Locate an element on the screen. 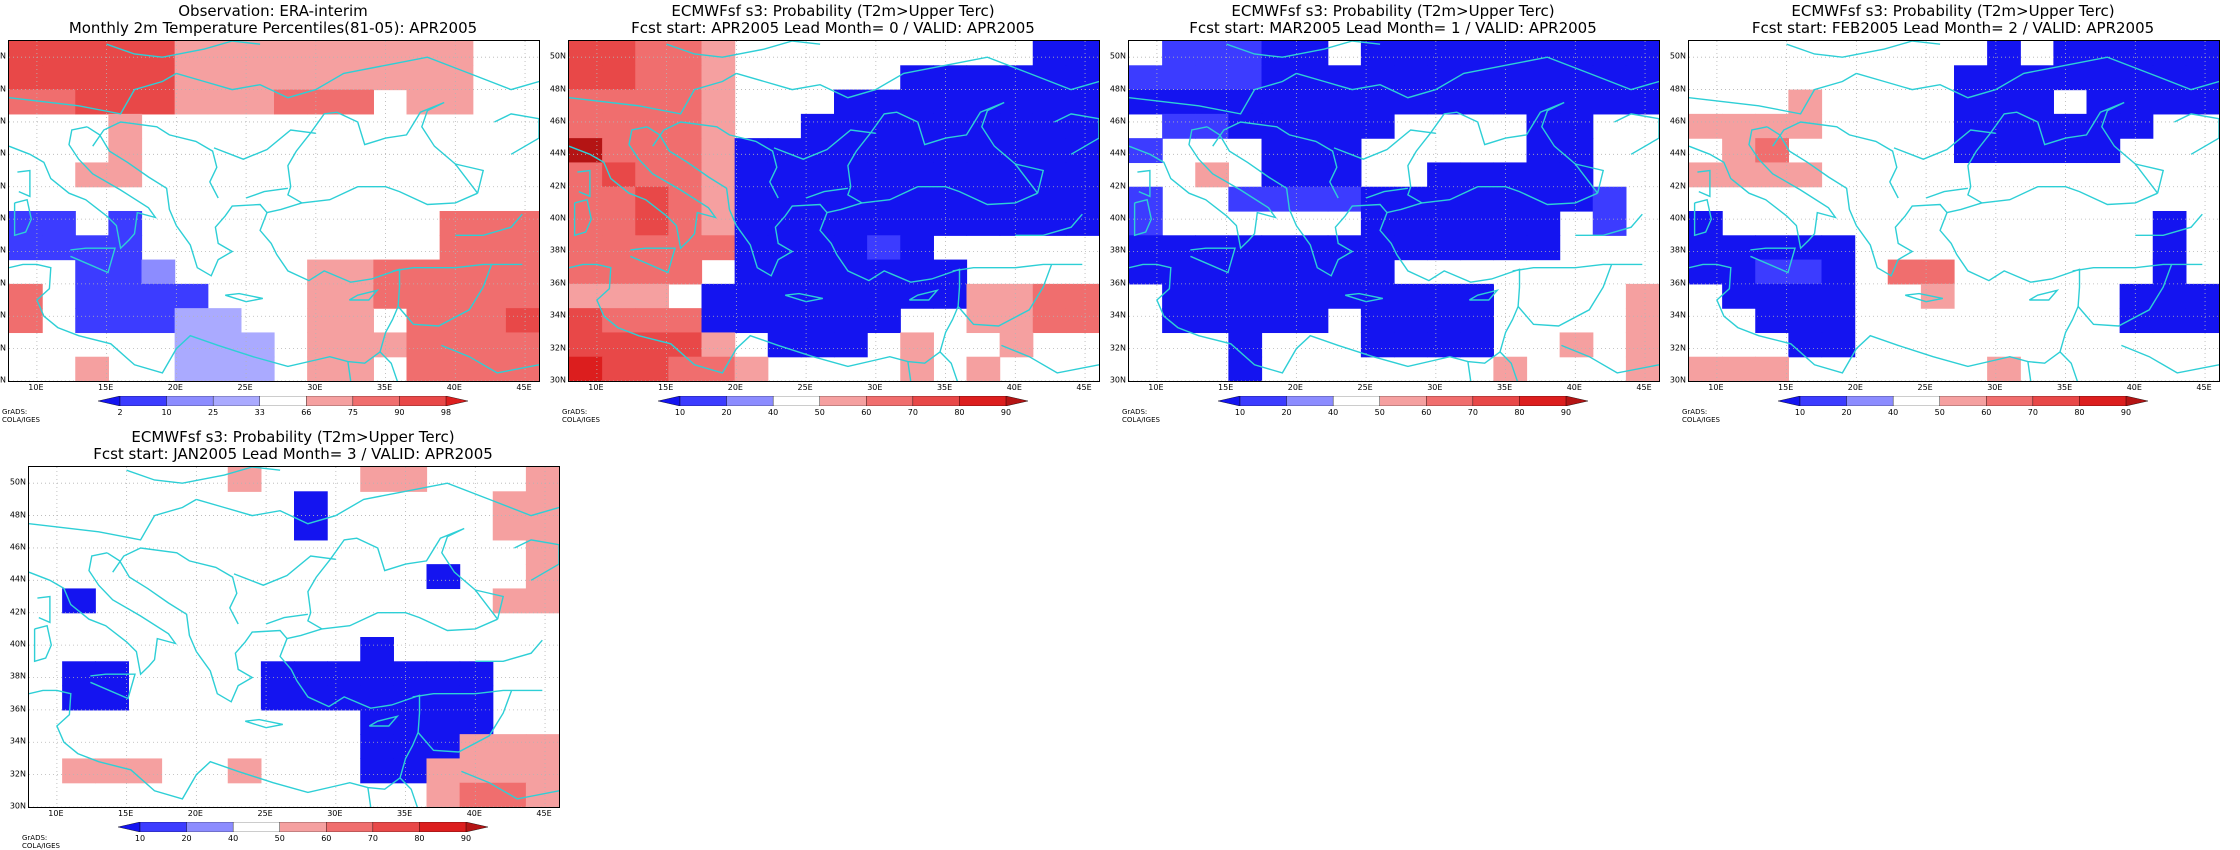 The image size is (2240, 850). lat-tick-label: 34N is located at coordinates (557, 315).